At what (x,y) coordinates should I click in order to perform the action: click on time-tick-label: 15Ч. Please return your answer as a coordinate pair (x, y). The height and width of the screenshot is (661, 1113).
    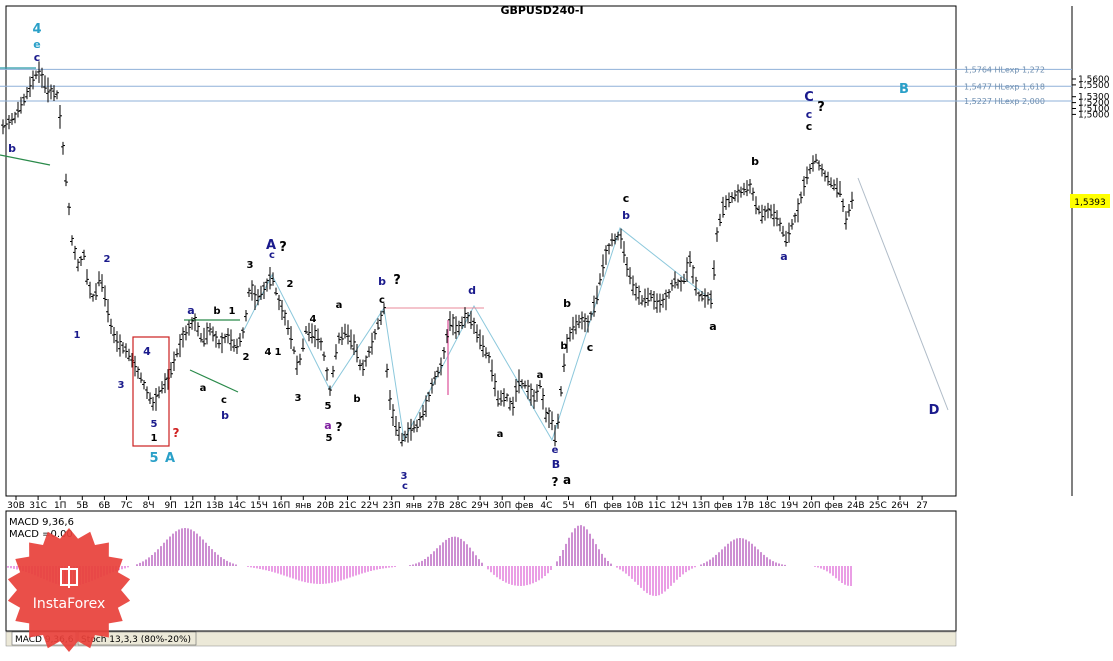
    Looking at the image, I should click on (259, 506).